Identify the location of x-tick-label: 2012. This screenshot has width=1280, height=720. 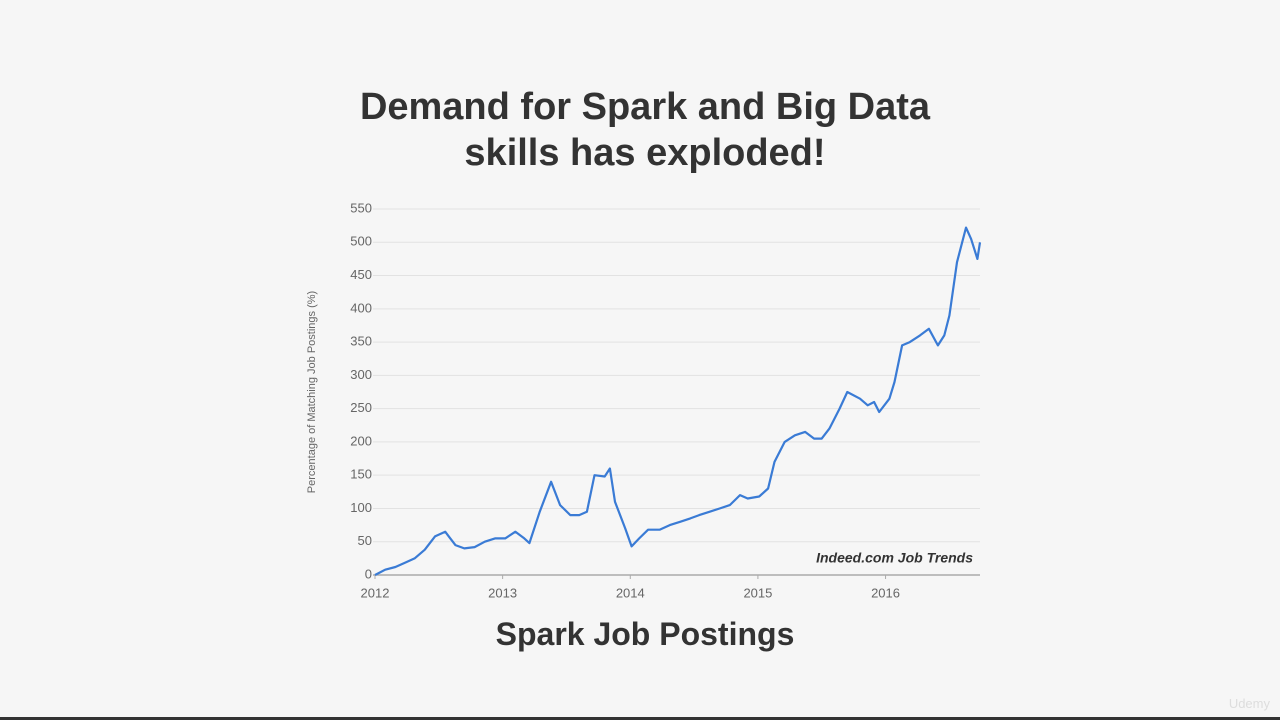
(375, 592).